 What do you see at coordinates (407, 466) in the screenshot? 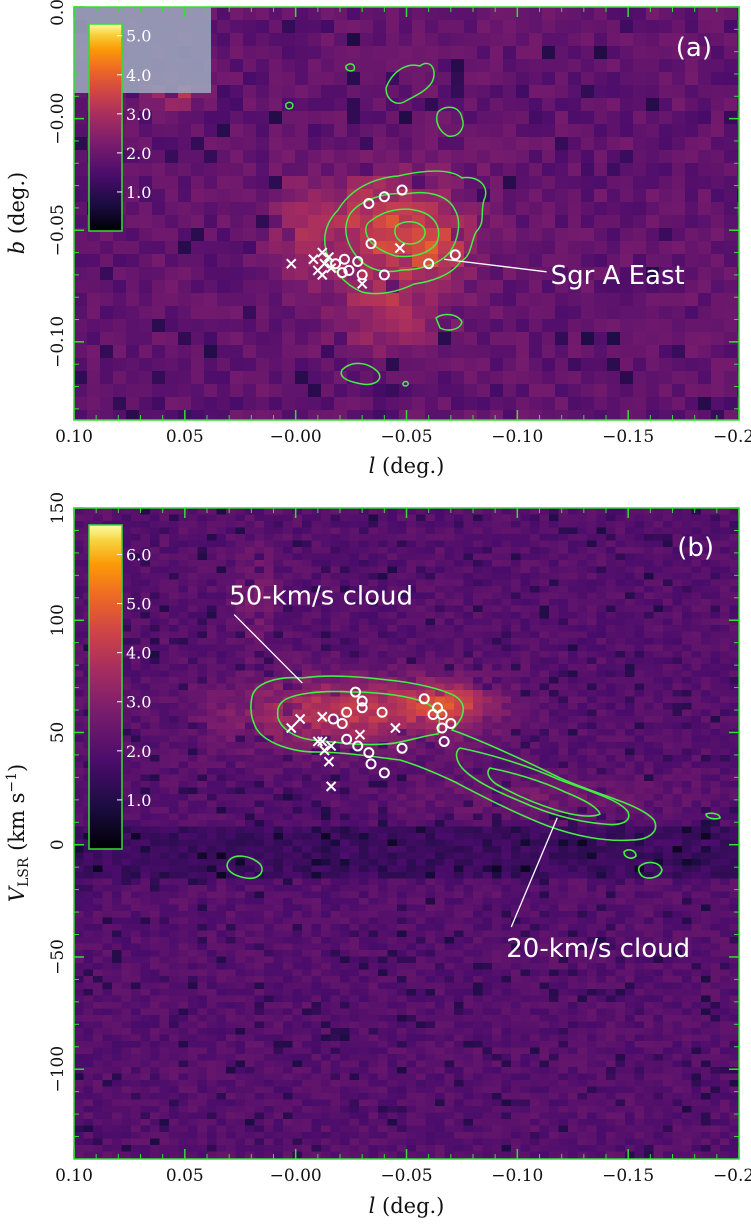
I see `x-axis-label-a: l (deg.)` at bounding box center [407, 466].